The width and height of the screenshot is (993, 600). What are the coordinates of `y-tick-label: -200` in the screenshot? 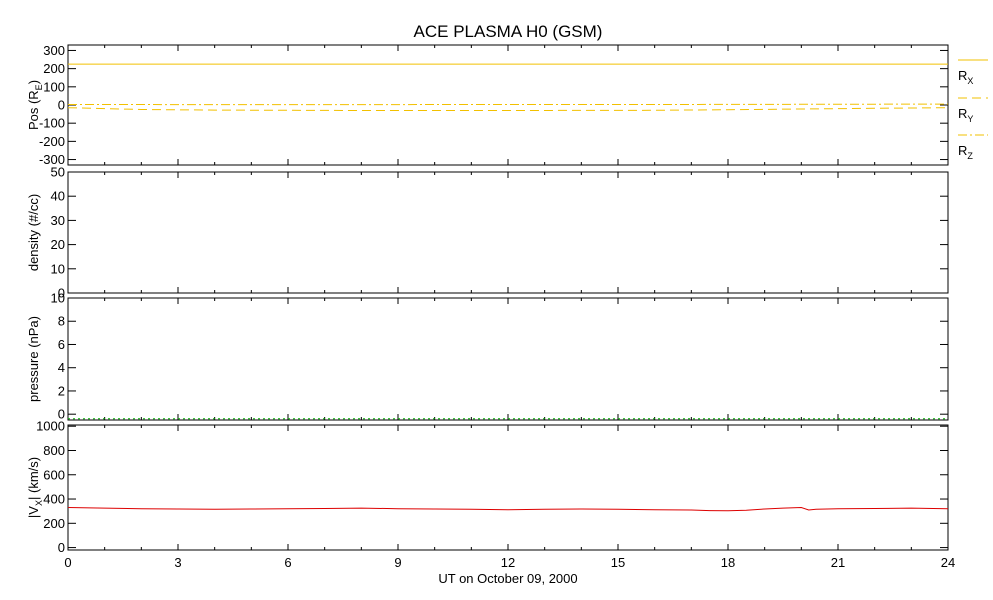 It's located at (52, 141).